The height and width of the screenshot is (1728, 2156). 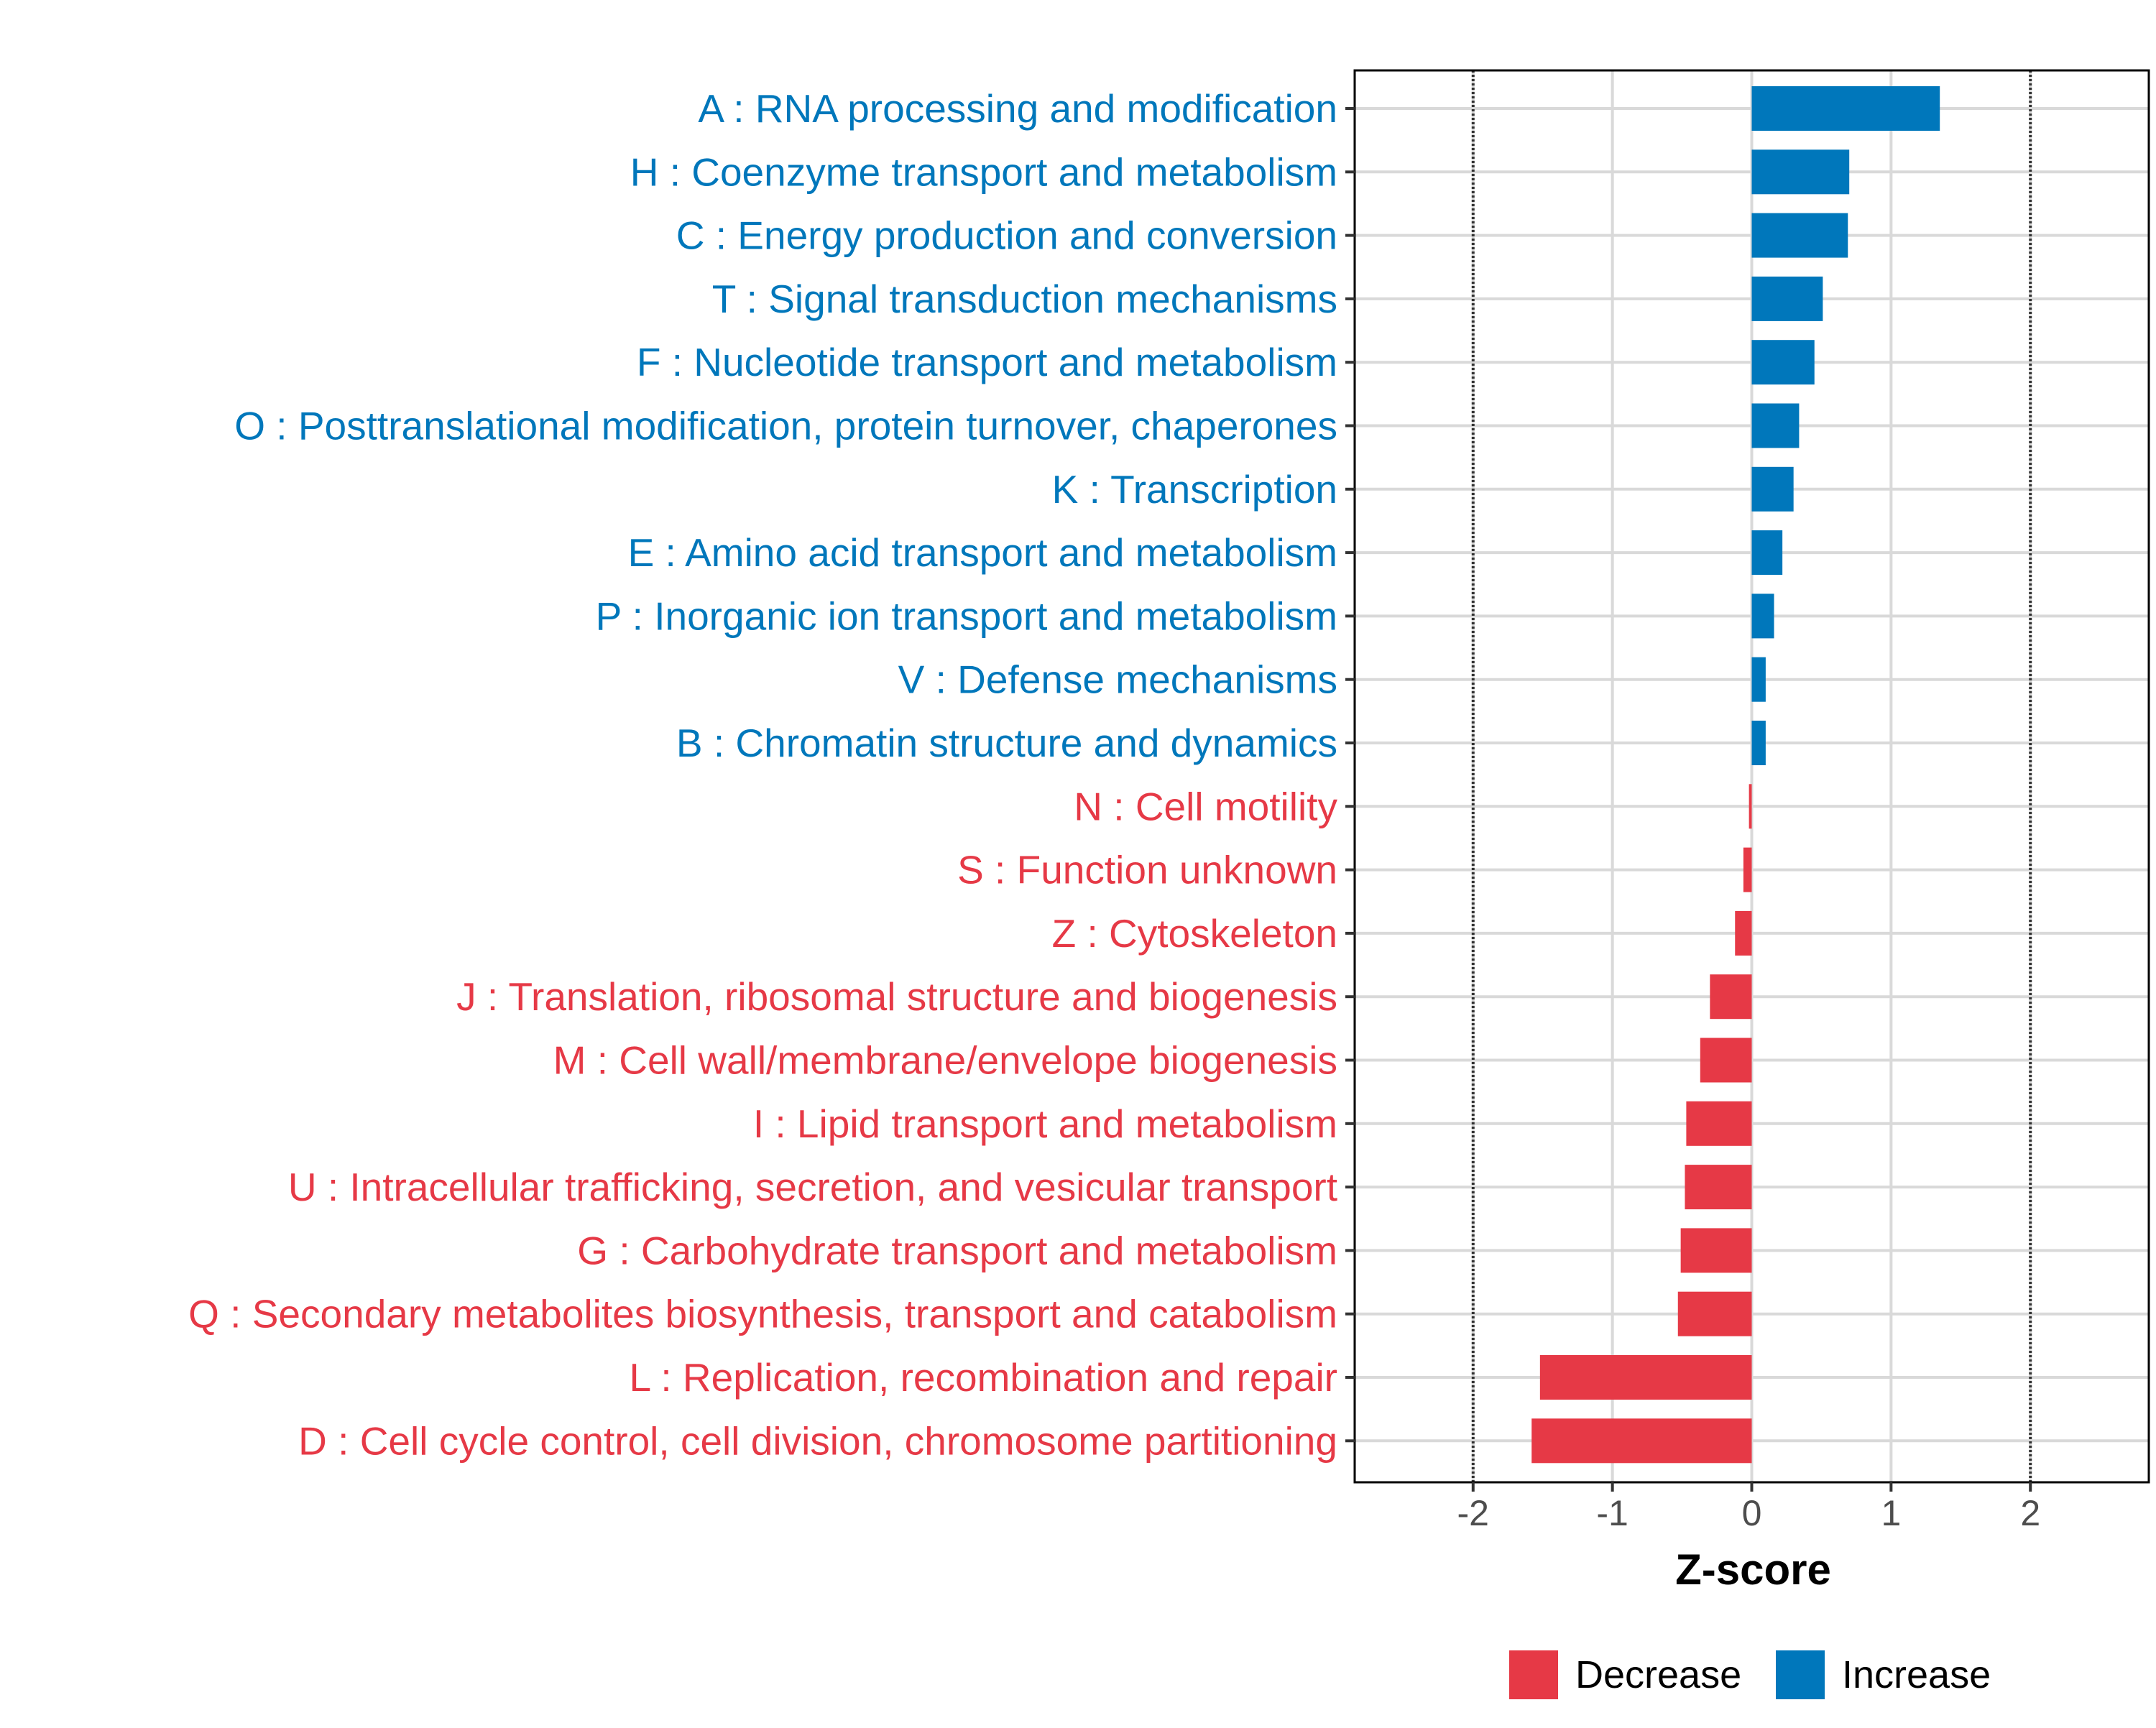 I want to click on x-tick-label: -2, so click(x=1473, y=1513).